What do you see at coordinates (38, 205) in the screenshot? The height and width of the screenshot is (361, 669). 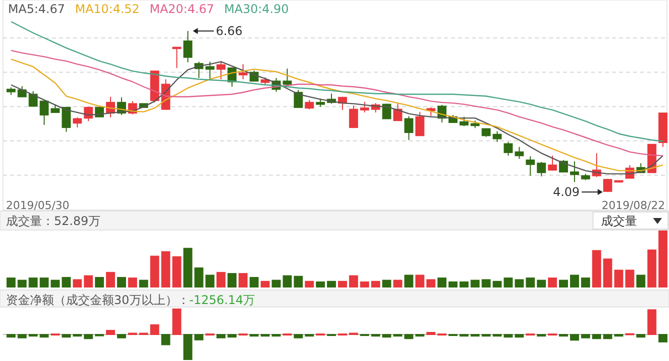 I see `text: 2019/05/30` at bounding box center [38, 205].